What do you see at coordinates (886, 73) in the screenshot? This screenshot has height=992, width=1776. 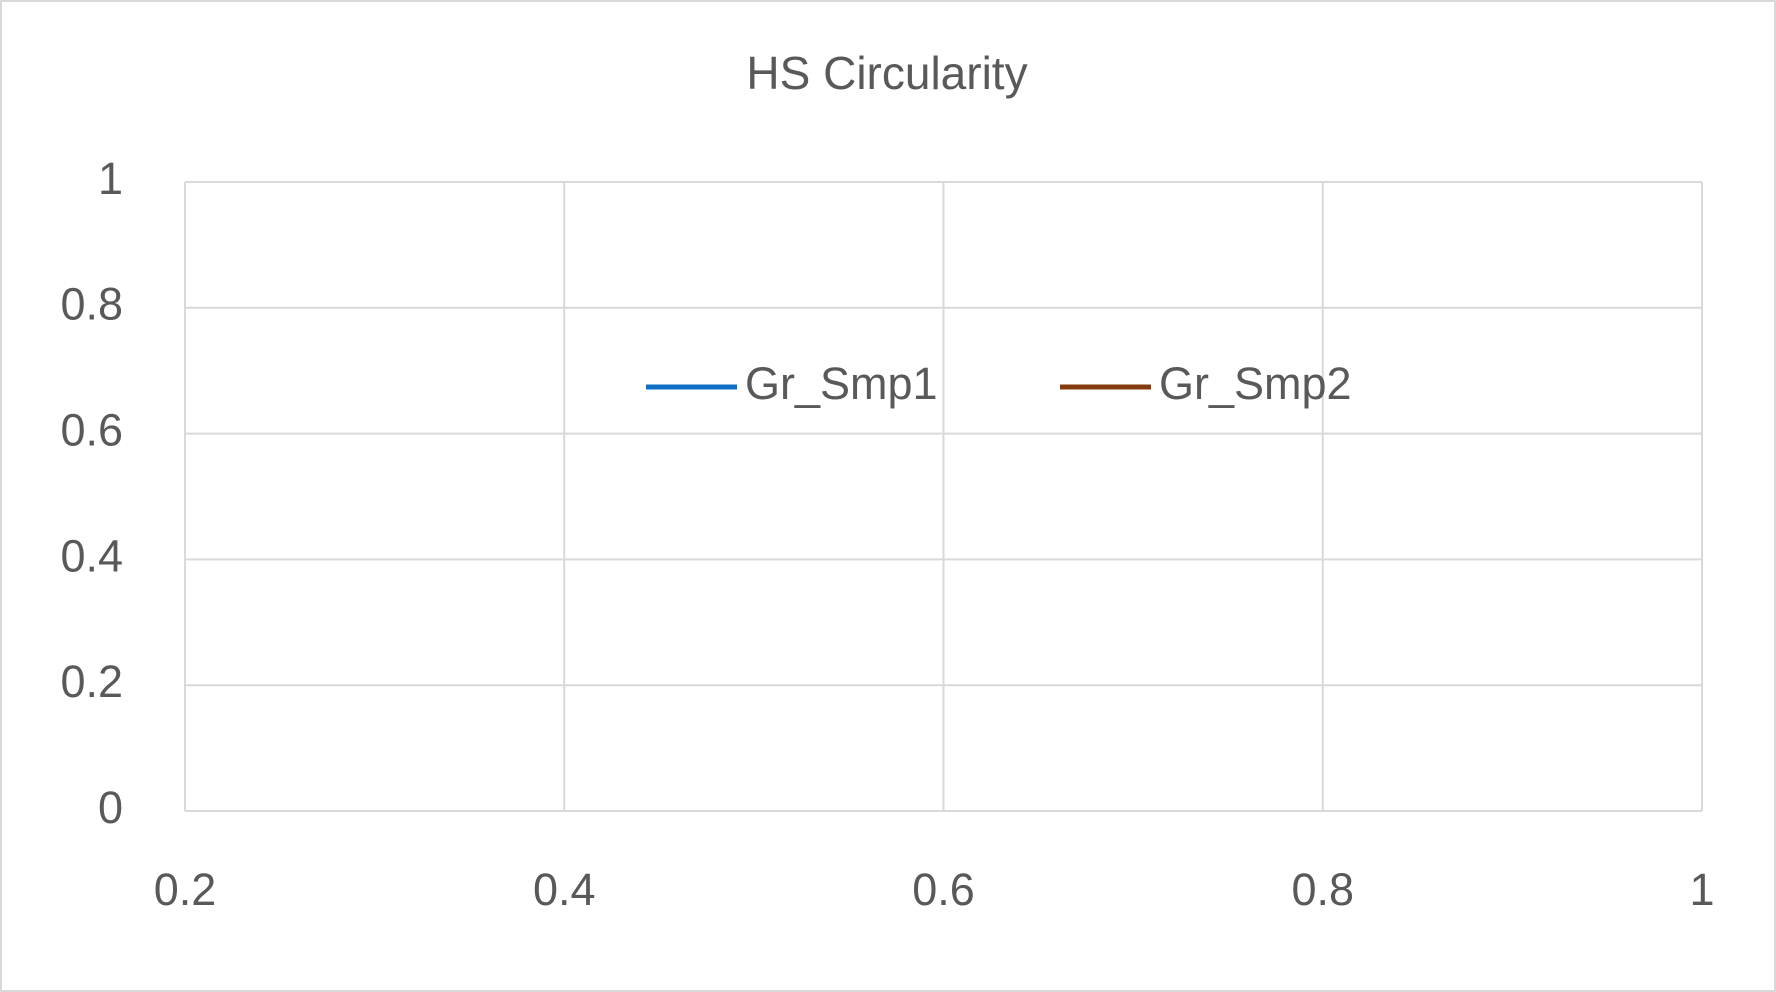 I see `chart-title: HS Circularity` at bounding box center [886, 73].